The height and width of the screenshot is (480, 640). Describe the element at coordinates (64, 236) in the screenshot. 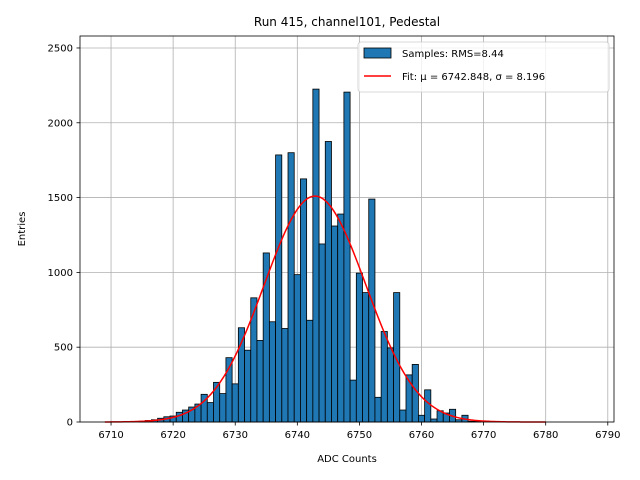

I see `y-axis-ticks: 0 500 1000 1500 2000 2500` at that location.